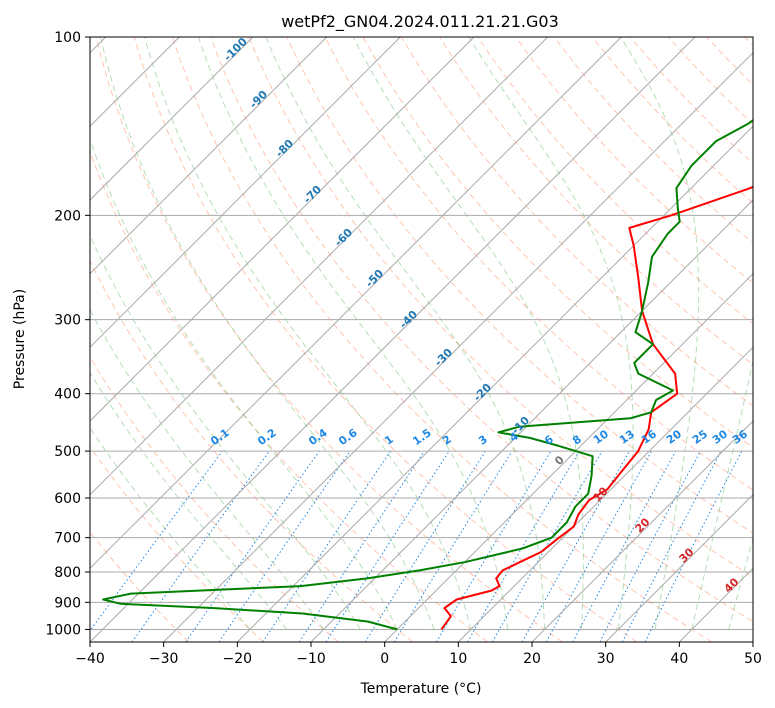 The width and height of the screenshot is (775, 708). I want to click on chart-title: wetPf2_GN04.2024.011.21.21.G03, so click(420, 22).